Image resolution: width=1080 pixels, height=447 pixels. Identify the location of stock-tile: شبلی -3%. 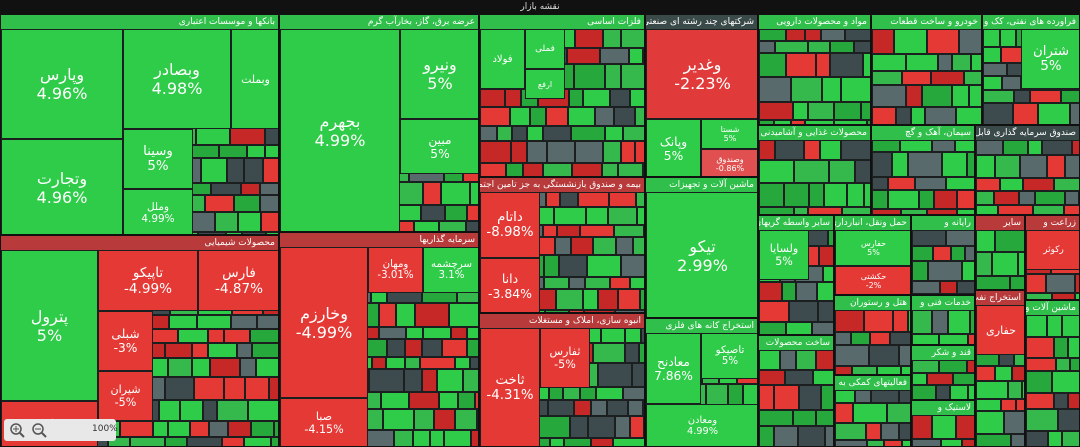
(125, 341).